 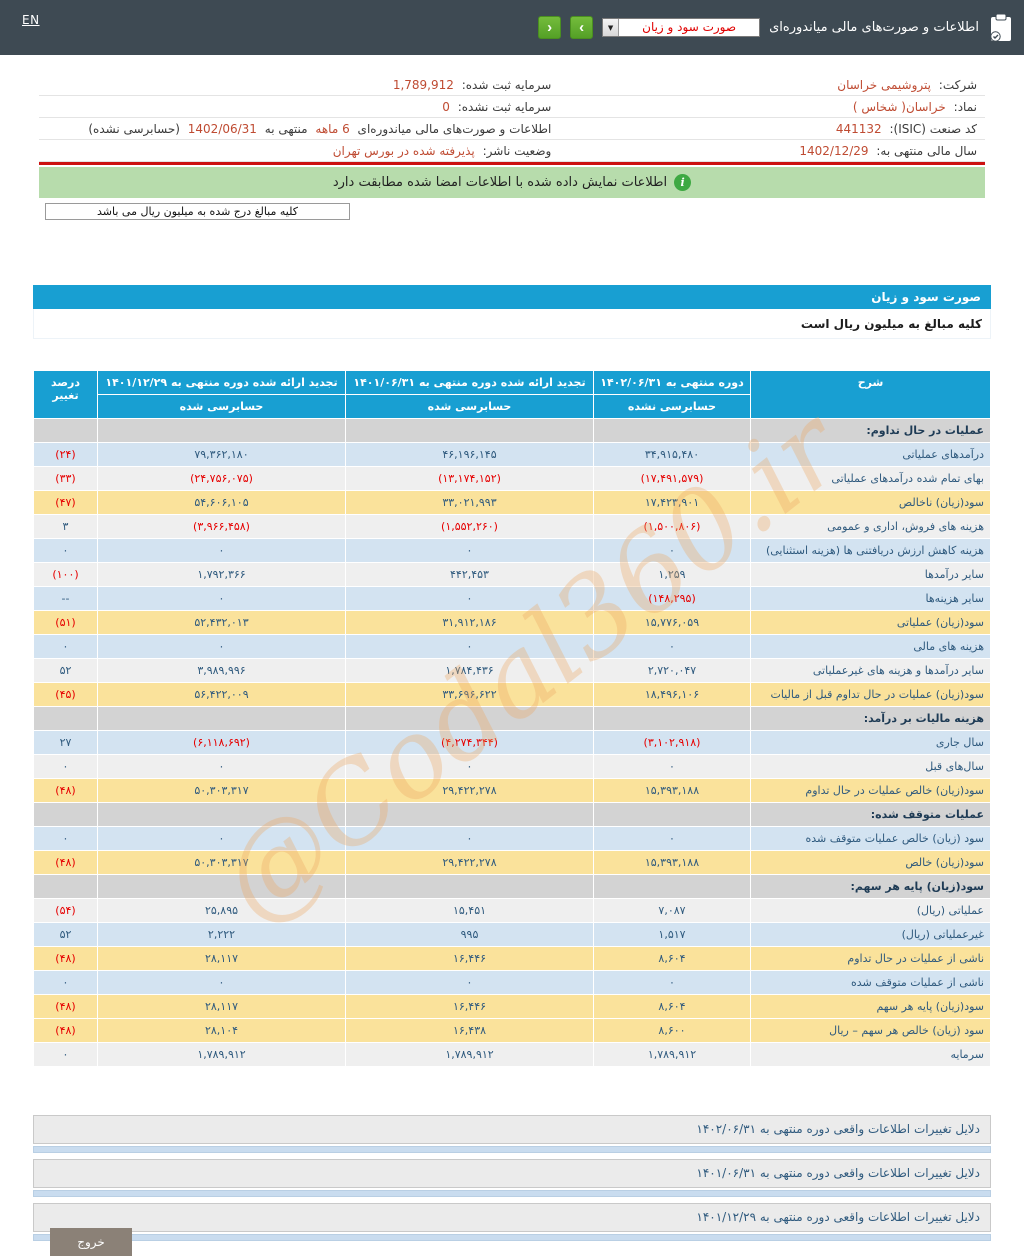 I want to click on row-label: سود(زیان) ناخالص, so click(x=870, y=502).